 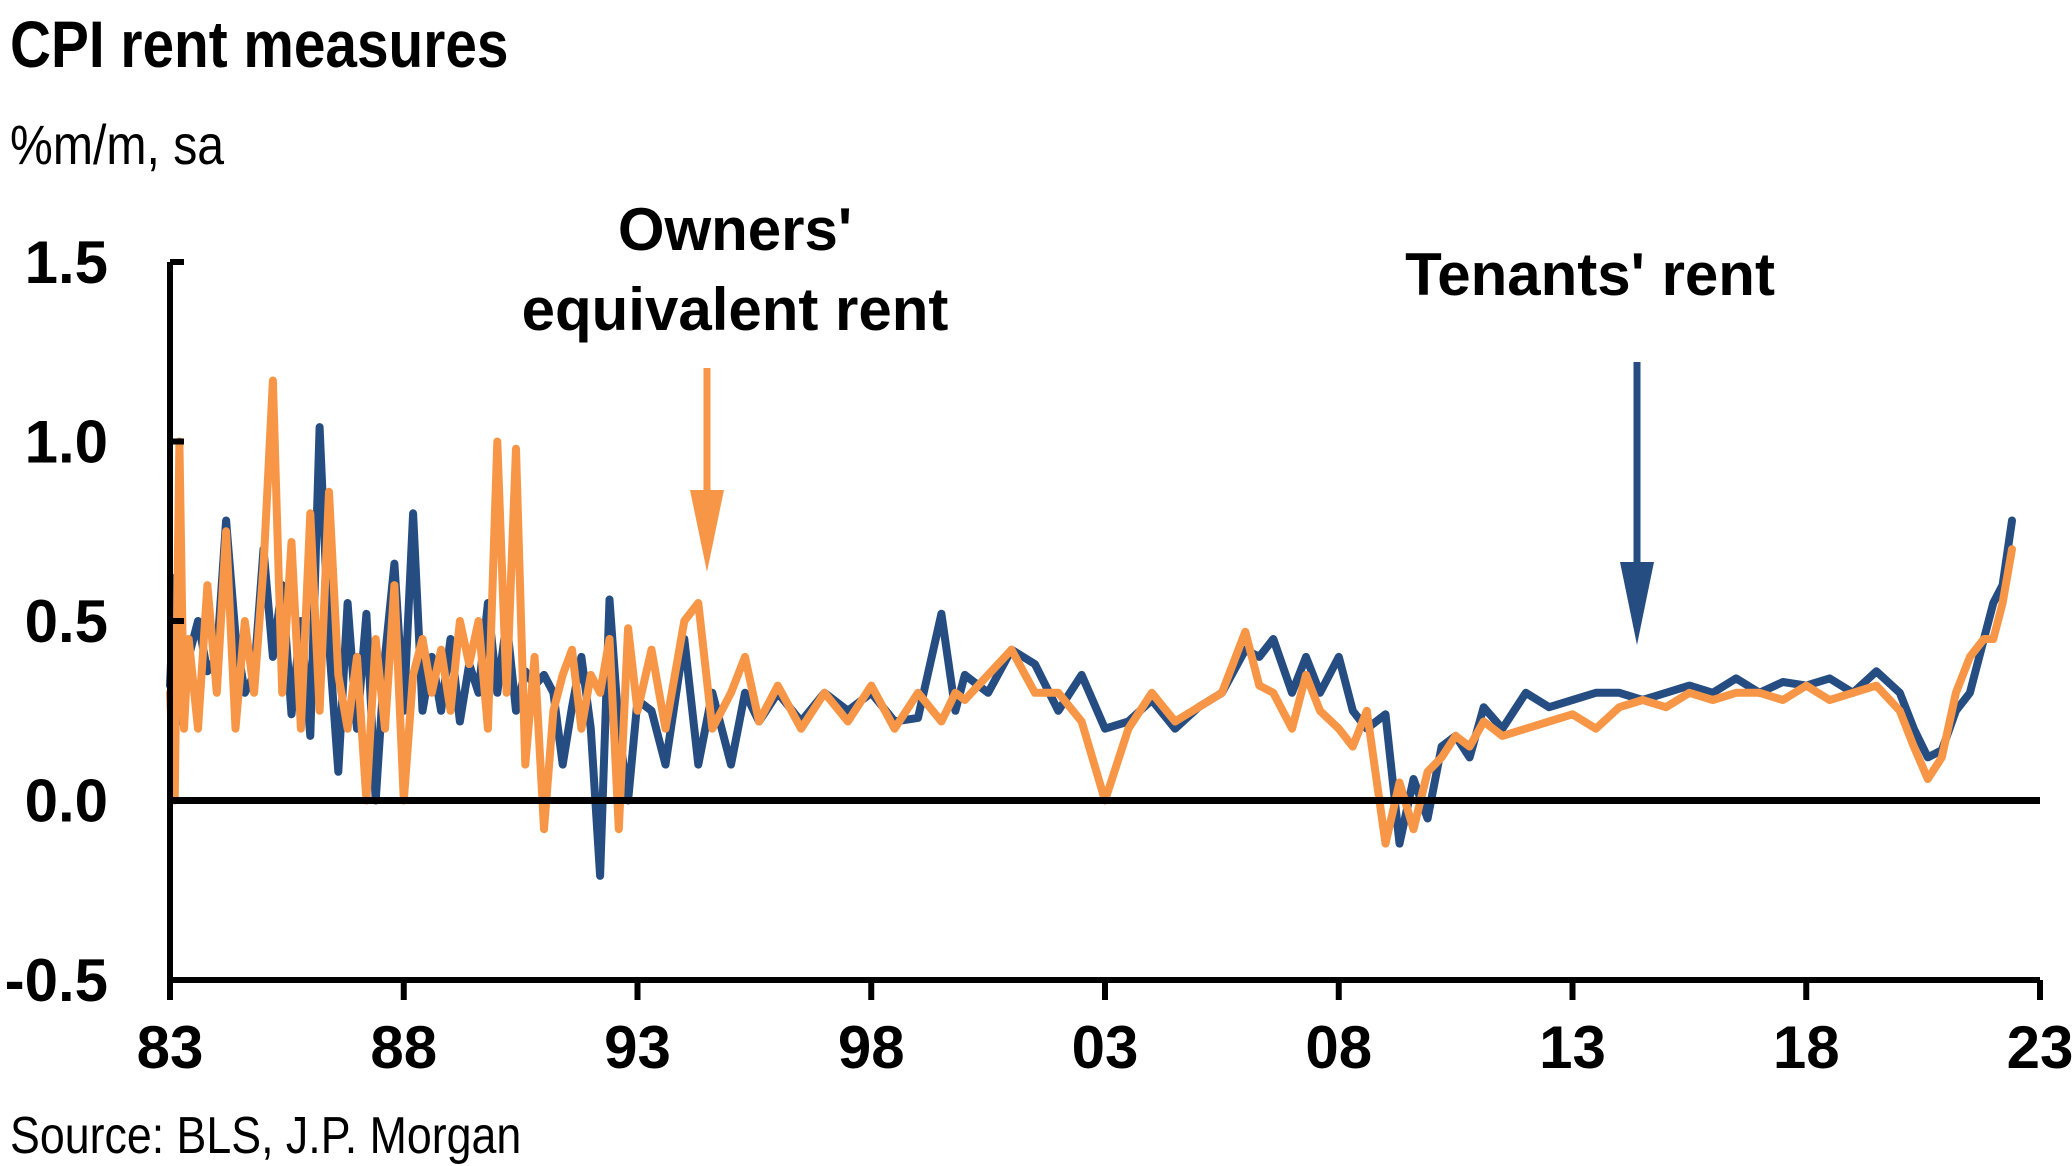 I want to click on tenants-annotation: Tenants' rent, so click(x=1590, y=274).